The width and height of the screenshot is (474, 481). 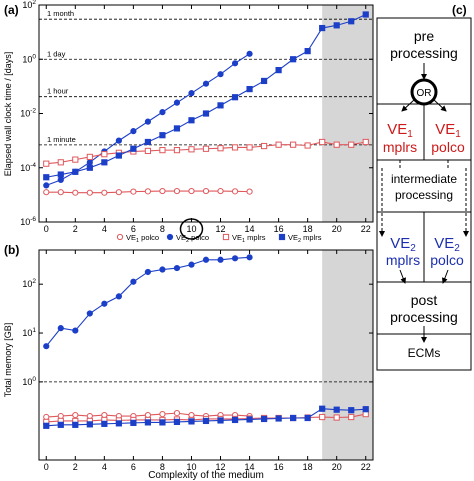 I want to click on panel-b-y-tick-label: 102, so click(x=29, y=283).